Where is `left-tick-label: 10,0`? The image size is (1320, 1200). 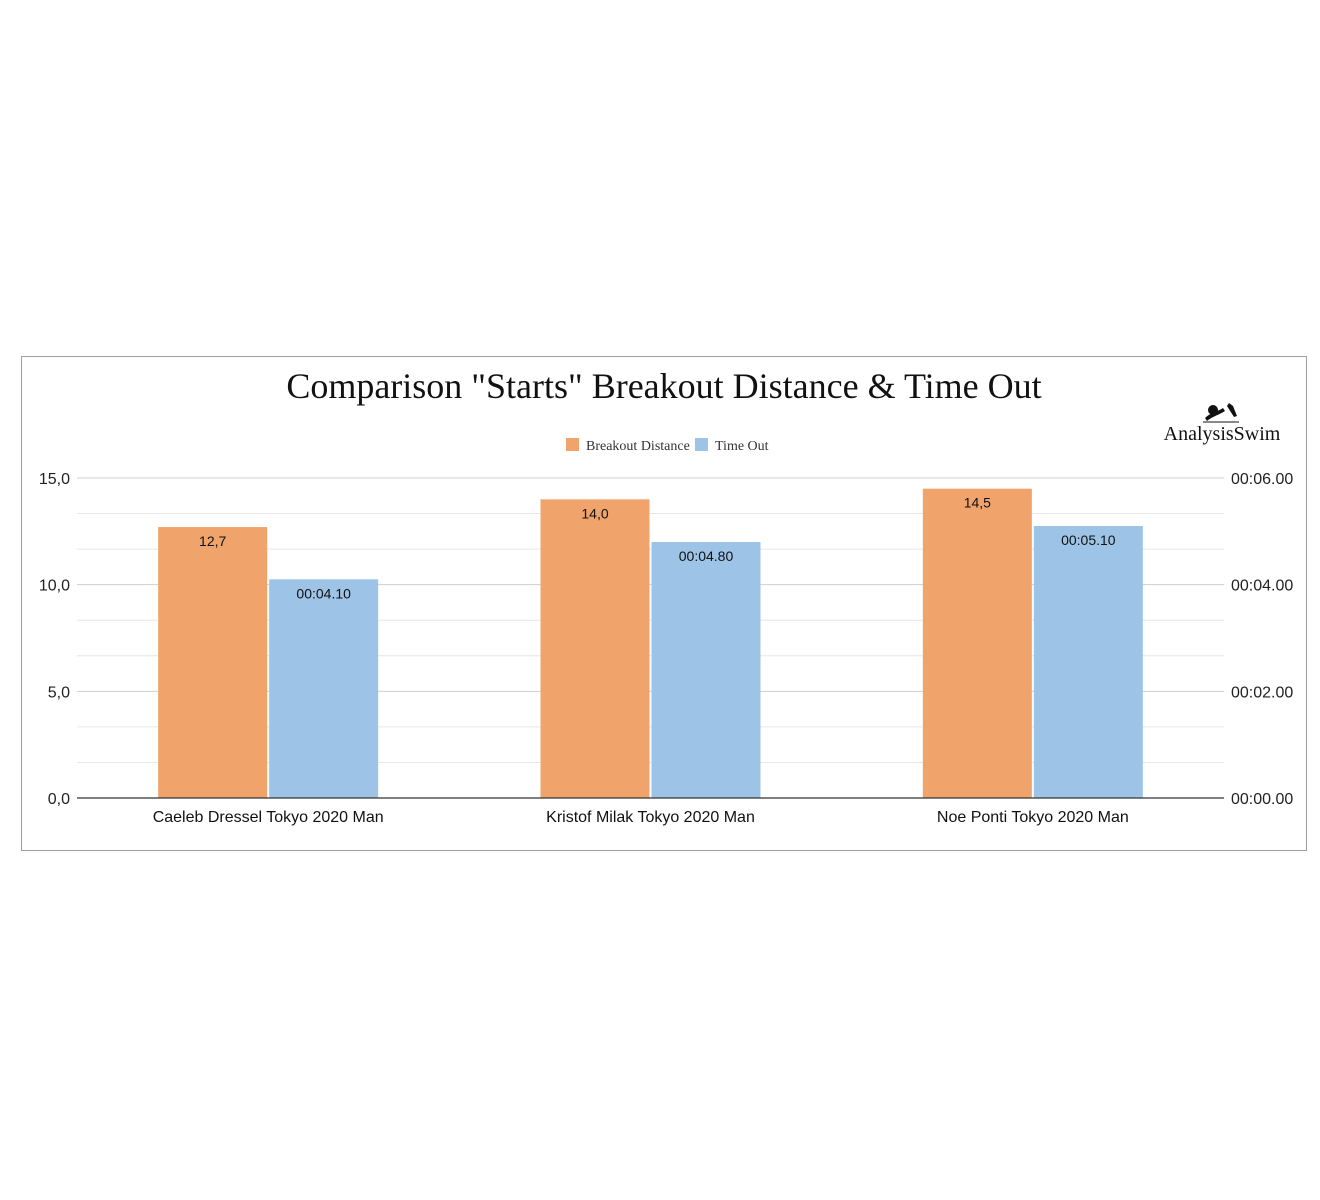 left-tick-label: 10,0 is located at coordinates (54, 586).